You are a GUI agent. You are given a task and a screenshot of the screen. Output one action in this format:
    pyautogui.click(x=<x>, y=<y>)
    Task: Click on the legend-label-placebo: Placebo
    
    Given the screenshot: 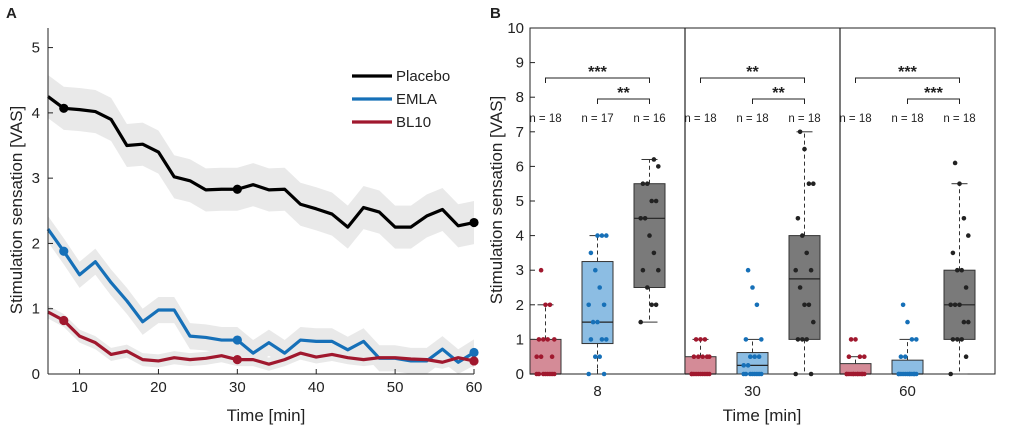 What is the action you would take?
    pyautogui.click(x=423, y=76)
    